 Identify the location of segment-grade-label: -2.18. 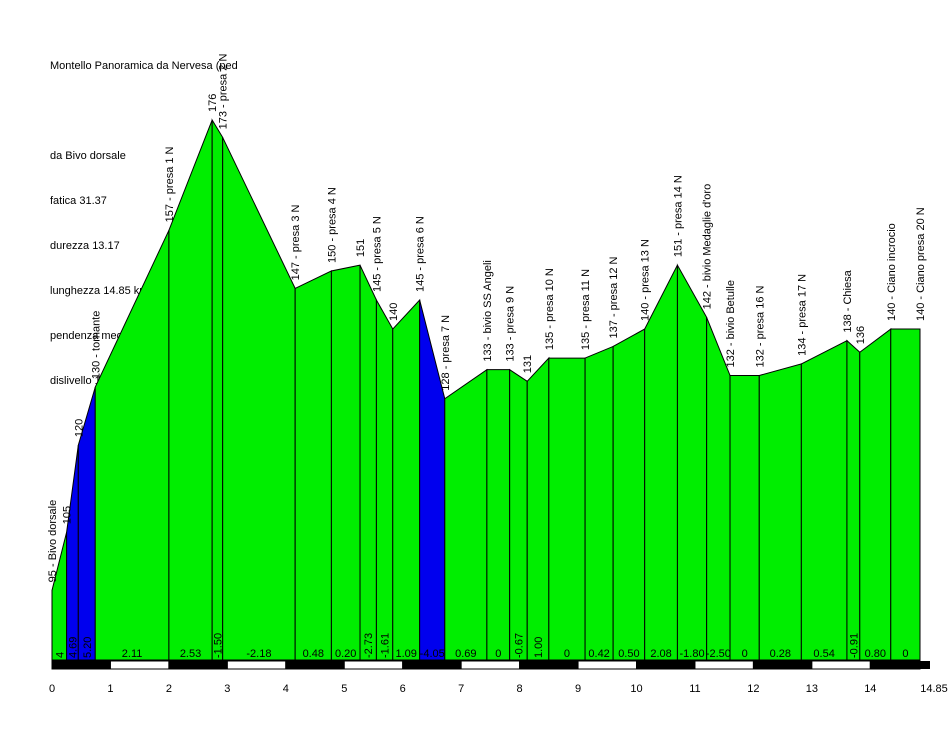
(258, 654).